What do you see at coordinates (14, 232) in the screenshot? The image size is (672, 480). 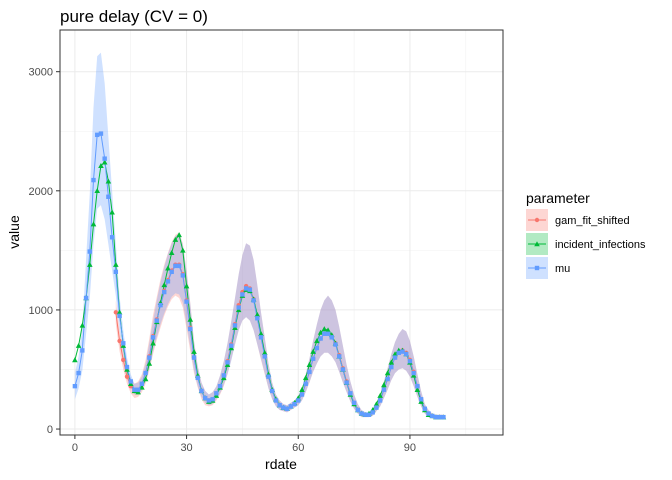 I see `y-axis-title: value` at bounding box center [14, 232].